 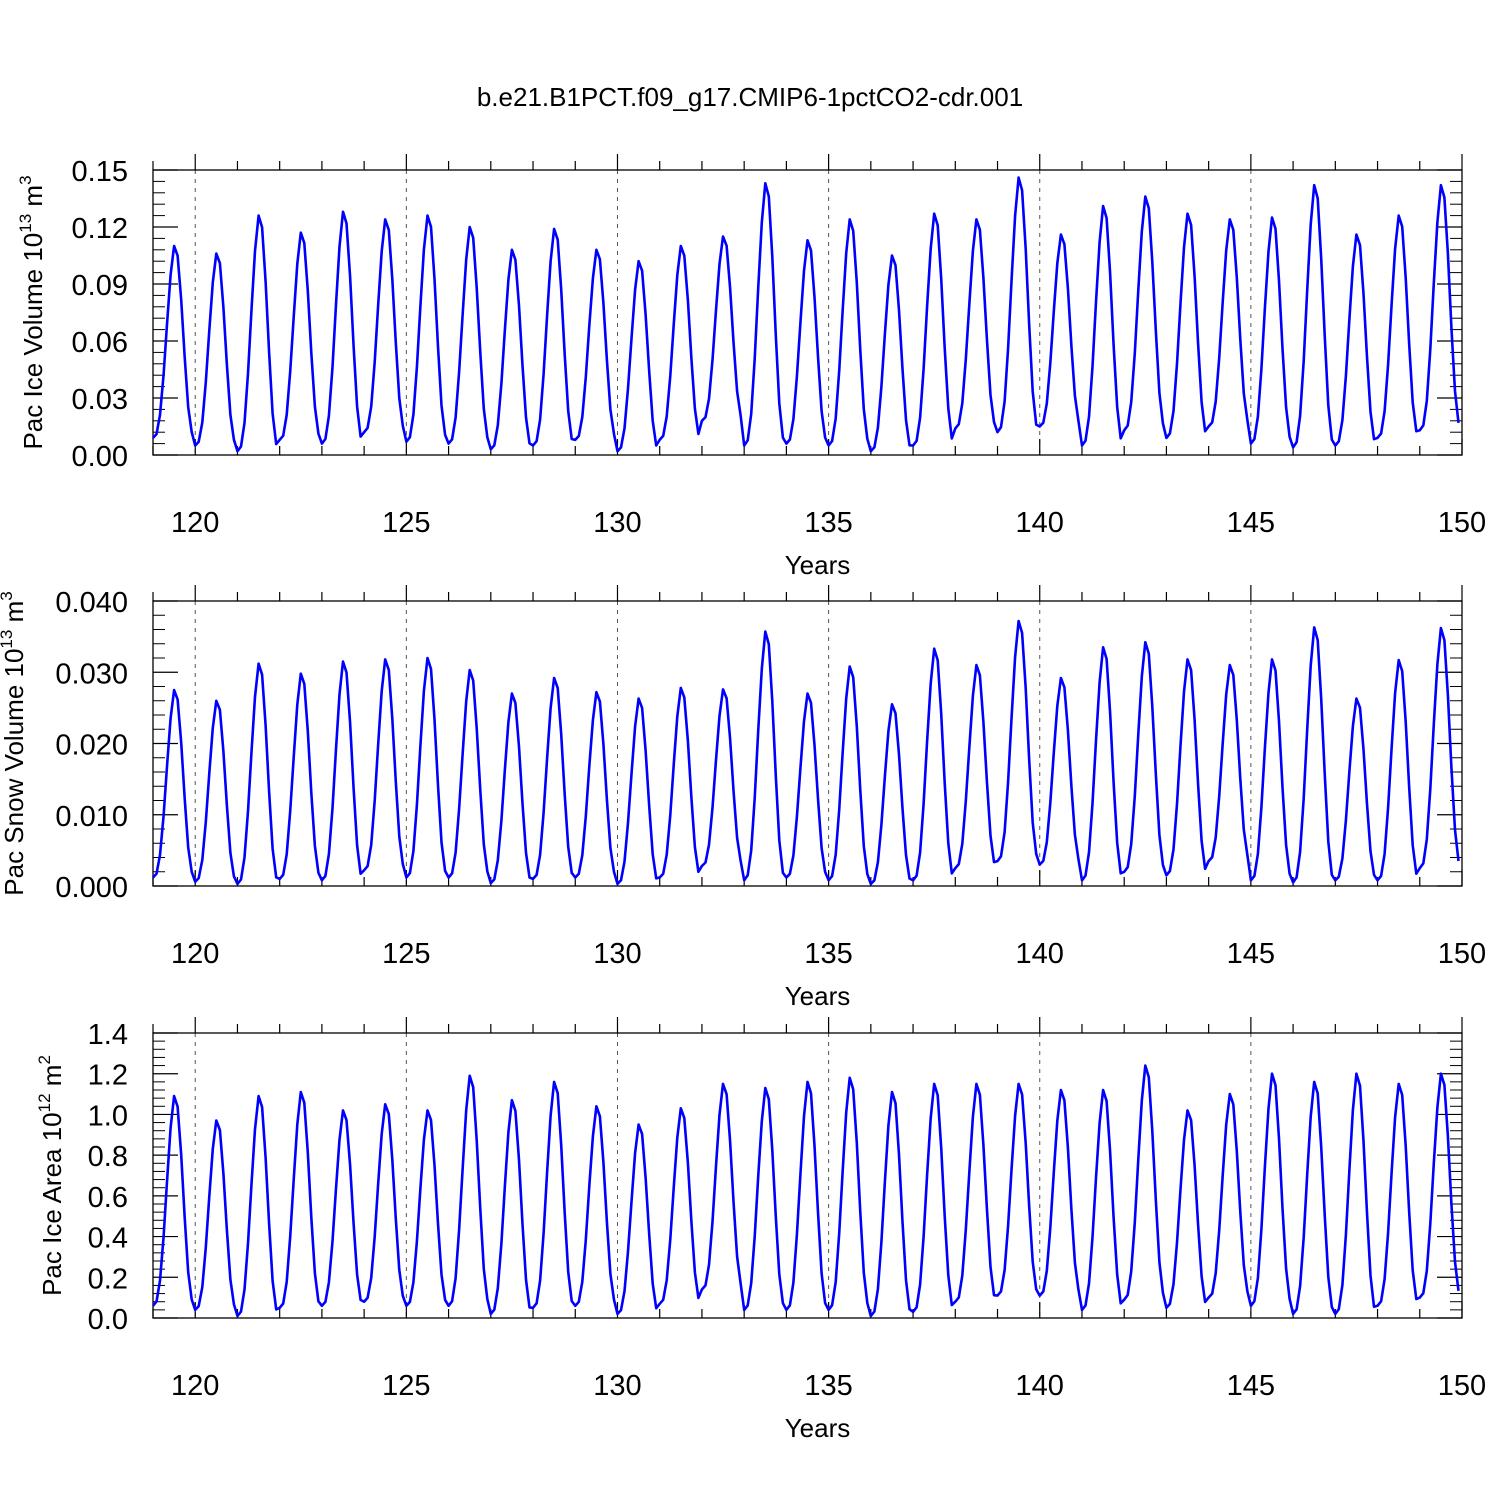 What do you see at coordinates (108, 1076) in the screenshot?
I see `y-tick-label: 1.2` at bounding box center [108, 1076].